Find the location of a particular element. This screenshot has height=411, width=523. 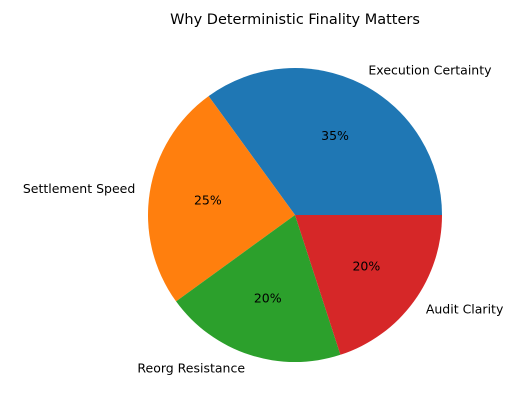

slice-percent-2: 25% is located at coordinates (208, 200).